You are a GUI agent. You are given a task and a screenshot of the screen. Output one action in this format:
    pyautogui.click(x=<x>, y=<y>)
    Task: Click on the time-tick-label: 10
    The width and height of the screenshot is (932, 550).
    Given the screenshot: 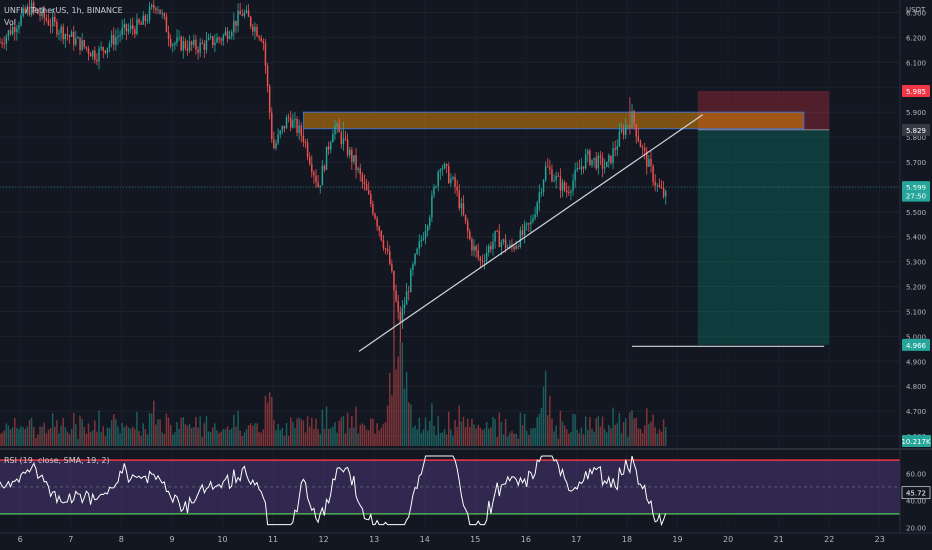 What is the action you would take?
    pyautogui.click(x=222, y=539)
    